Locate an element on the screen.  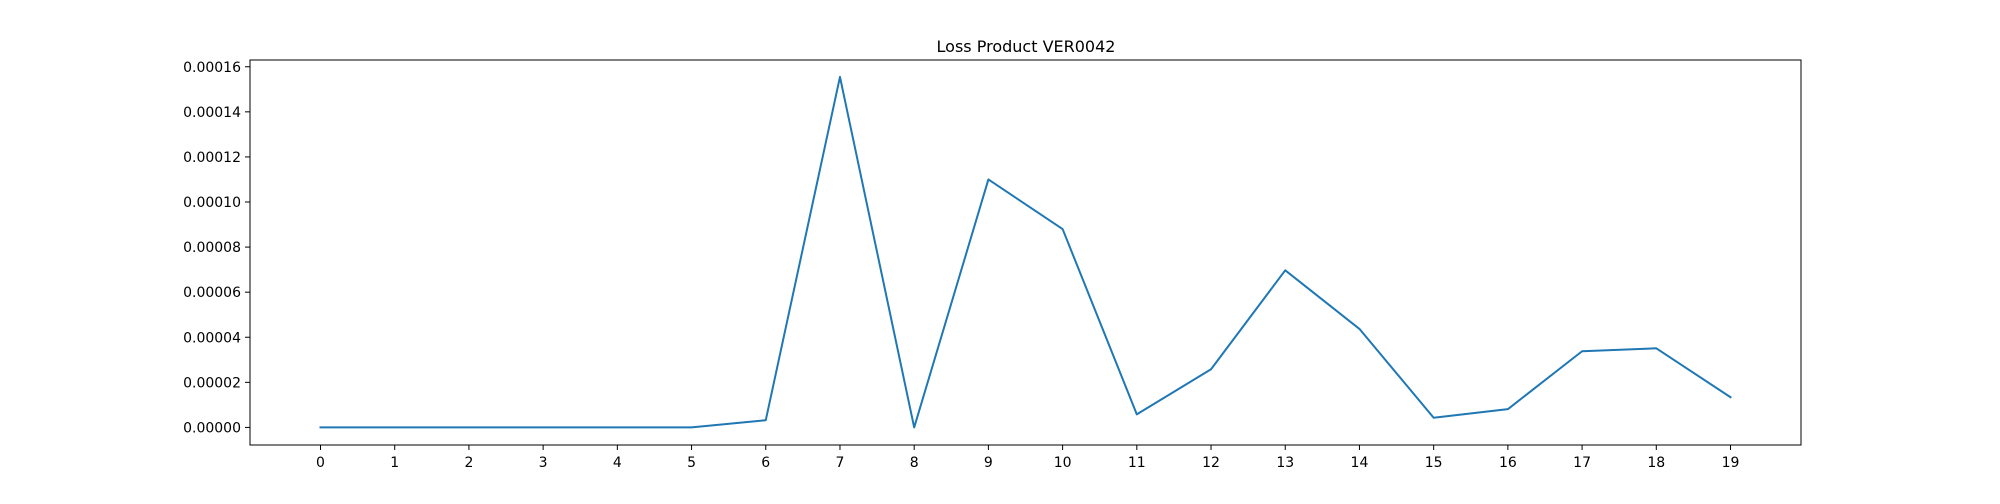
y-tick-label: 0.00002 is located at coordinates (212, 383).